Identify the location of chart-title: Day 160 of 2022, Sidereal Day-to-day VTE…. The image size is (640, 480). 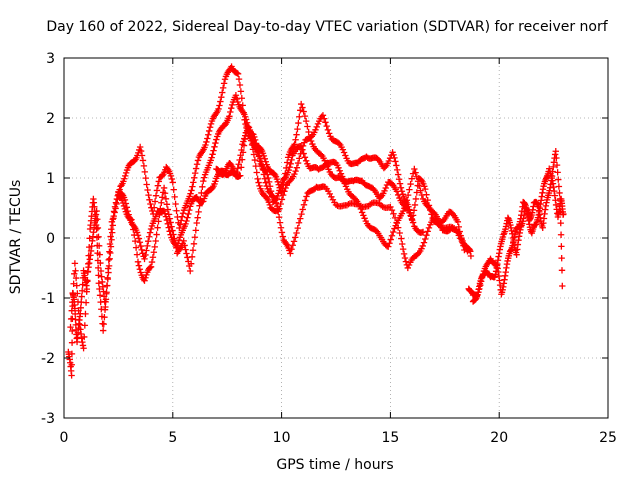
(327, 27).